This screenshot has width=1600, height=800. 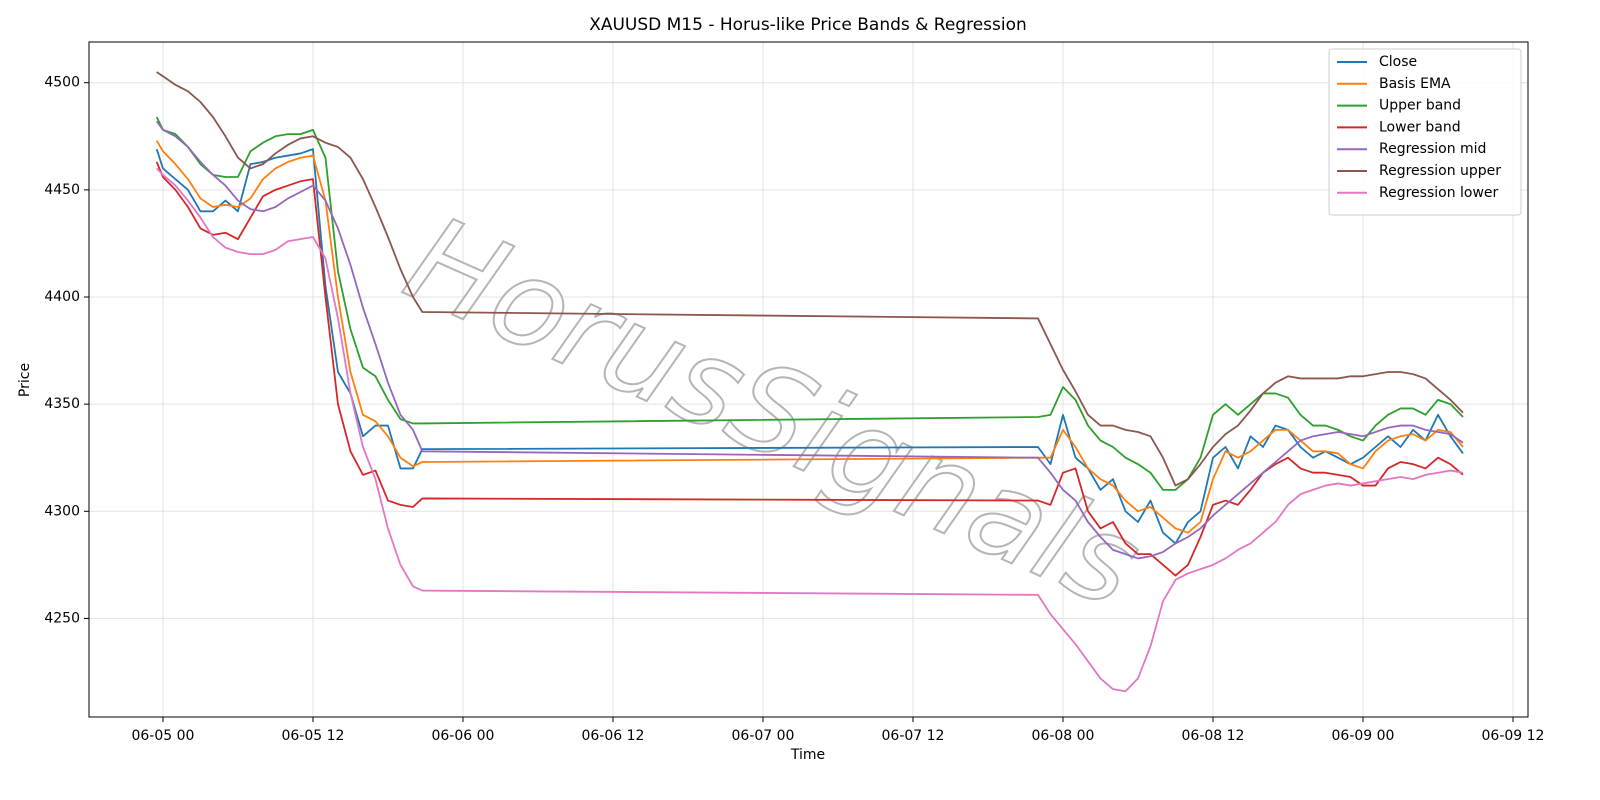 What do you see at coordinates (62, 618) in the screenshot?
I see `y-tick-label: 4250` at bounding box center [62, 618].